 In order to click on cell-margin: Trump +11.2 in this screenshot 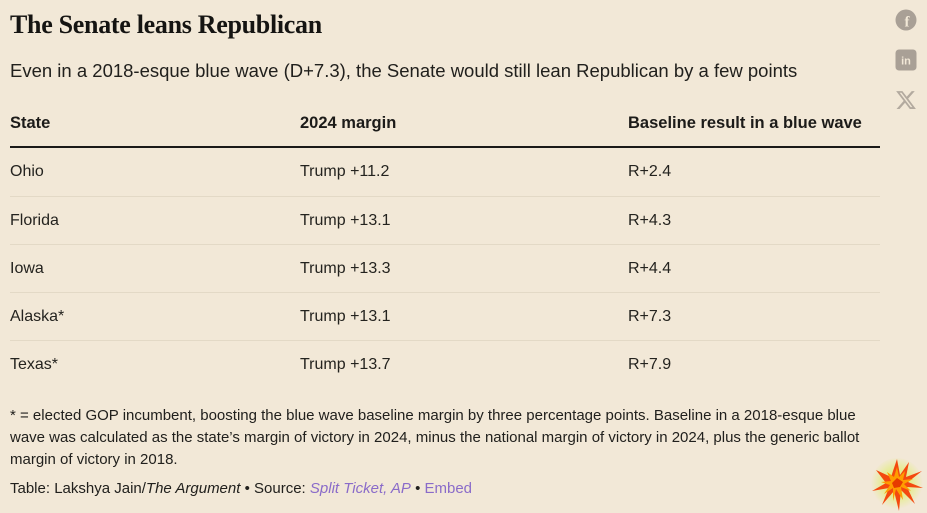, I will do `click(345, 171)`.